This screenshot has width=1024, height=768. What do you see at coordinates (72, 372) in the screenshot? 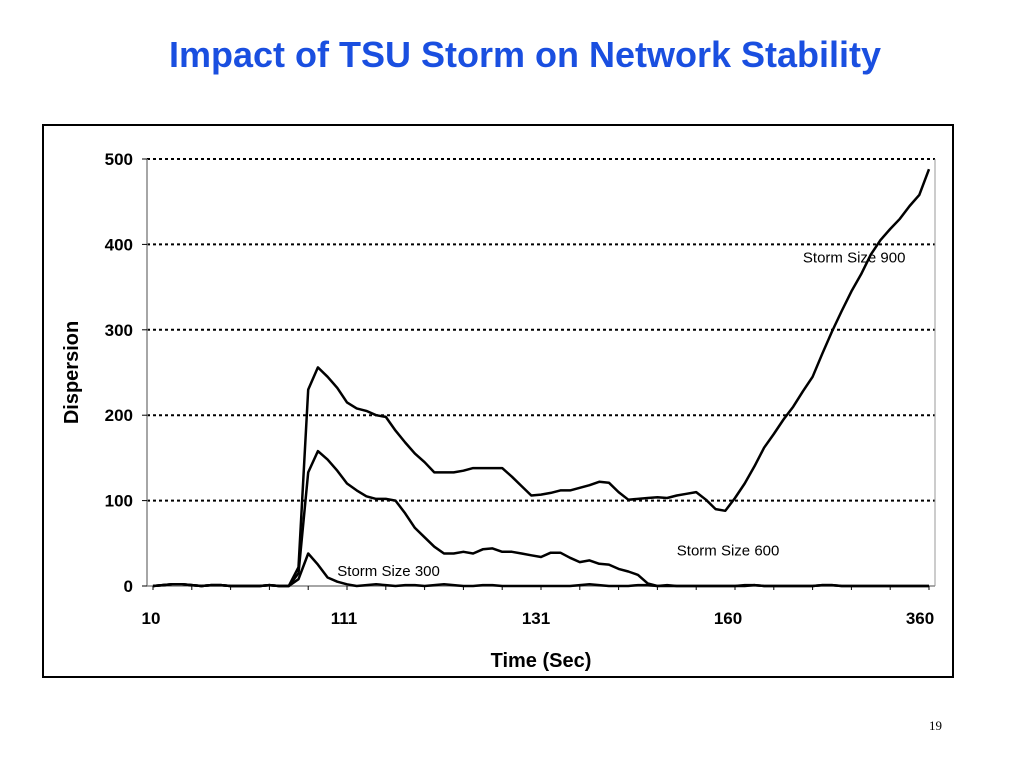
I see `y-axis-title: Dispersion` at bounding box center [72, 372].